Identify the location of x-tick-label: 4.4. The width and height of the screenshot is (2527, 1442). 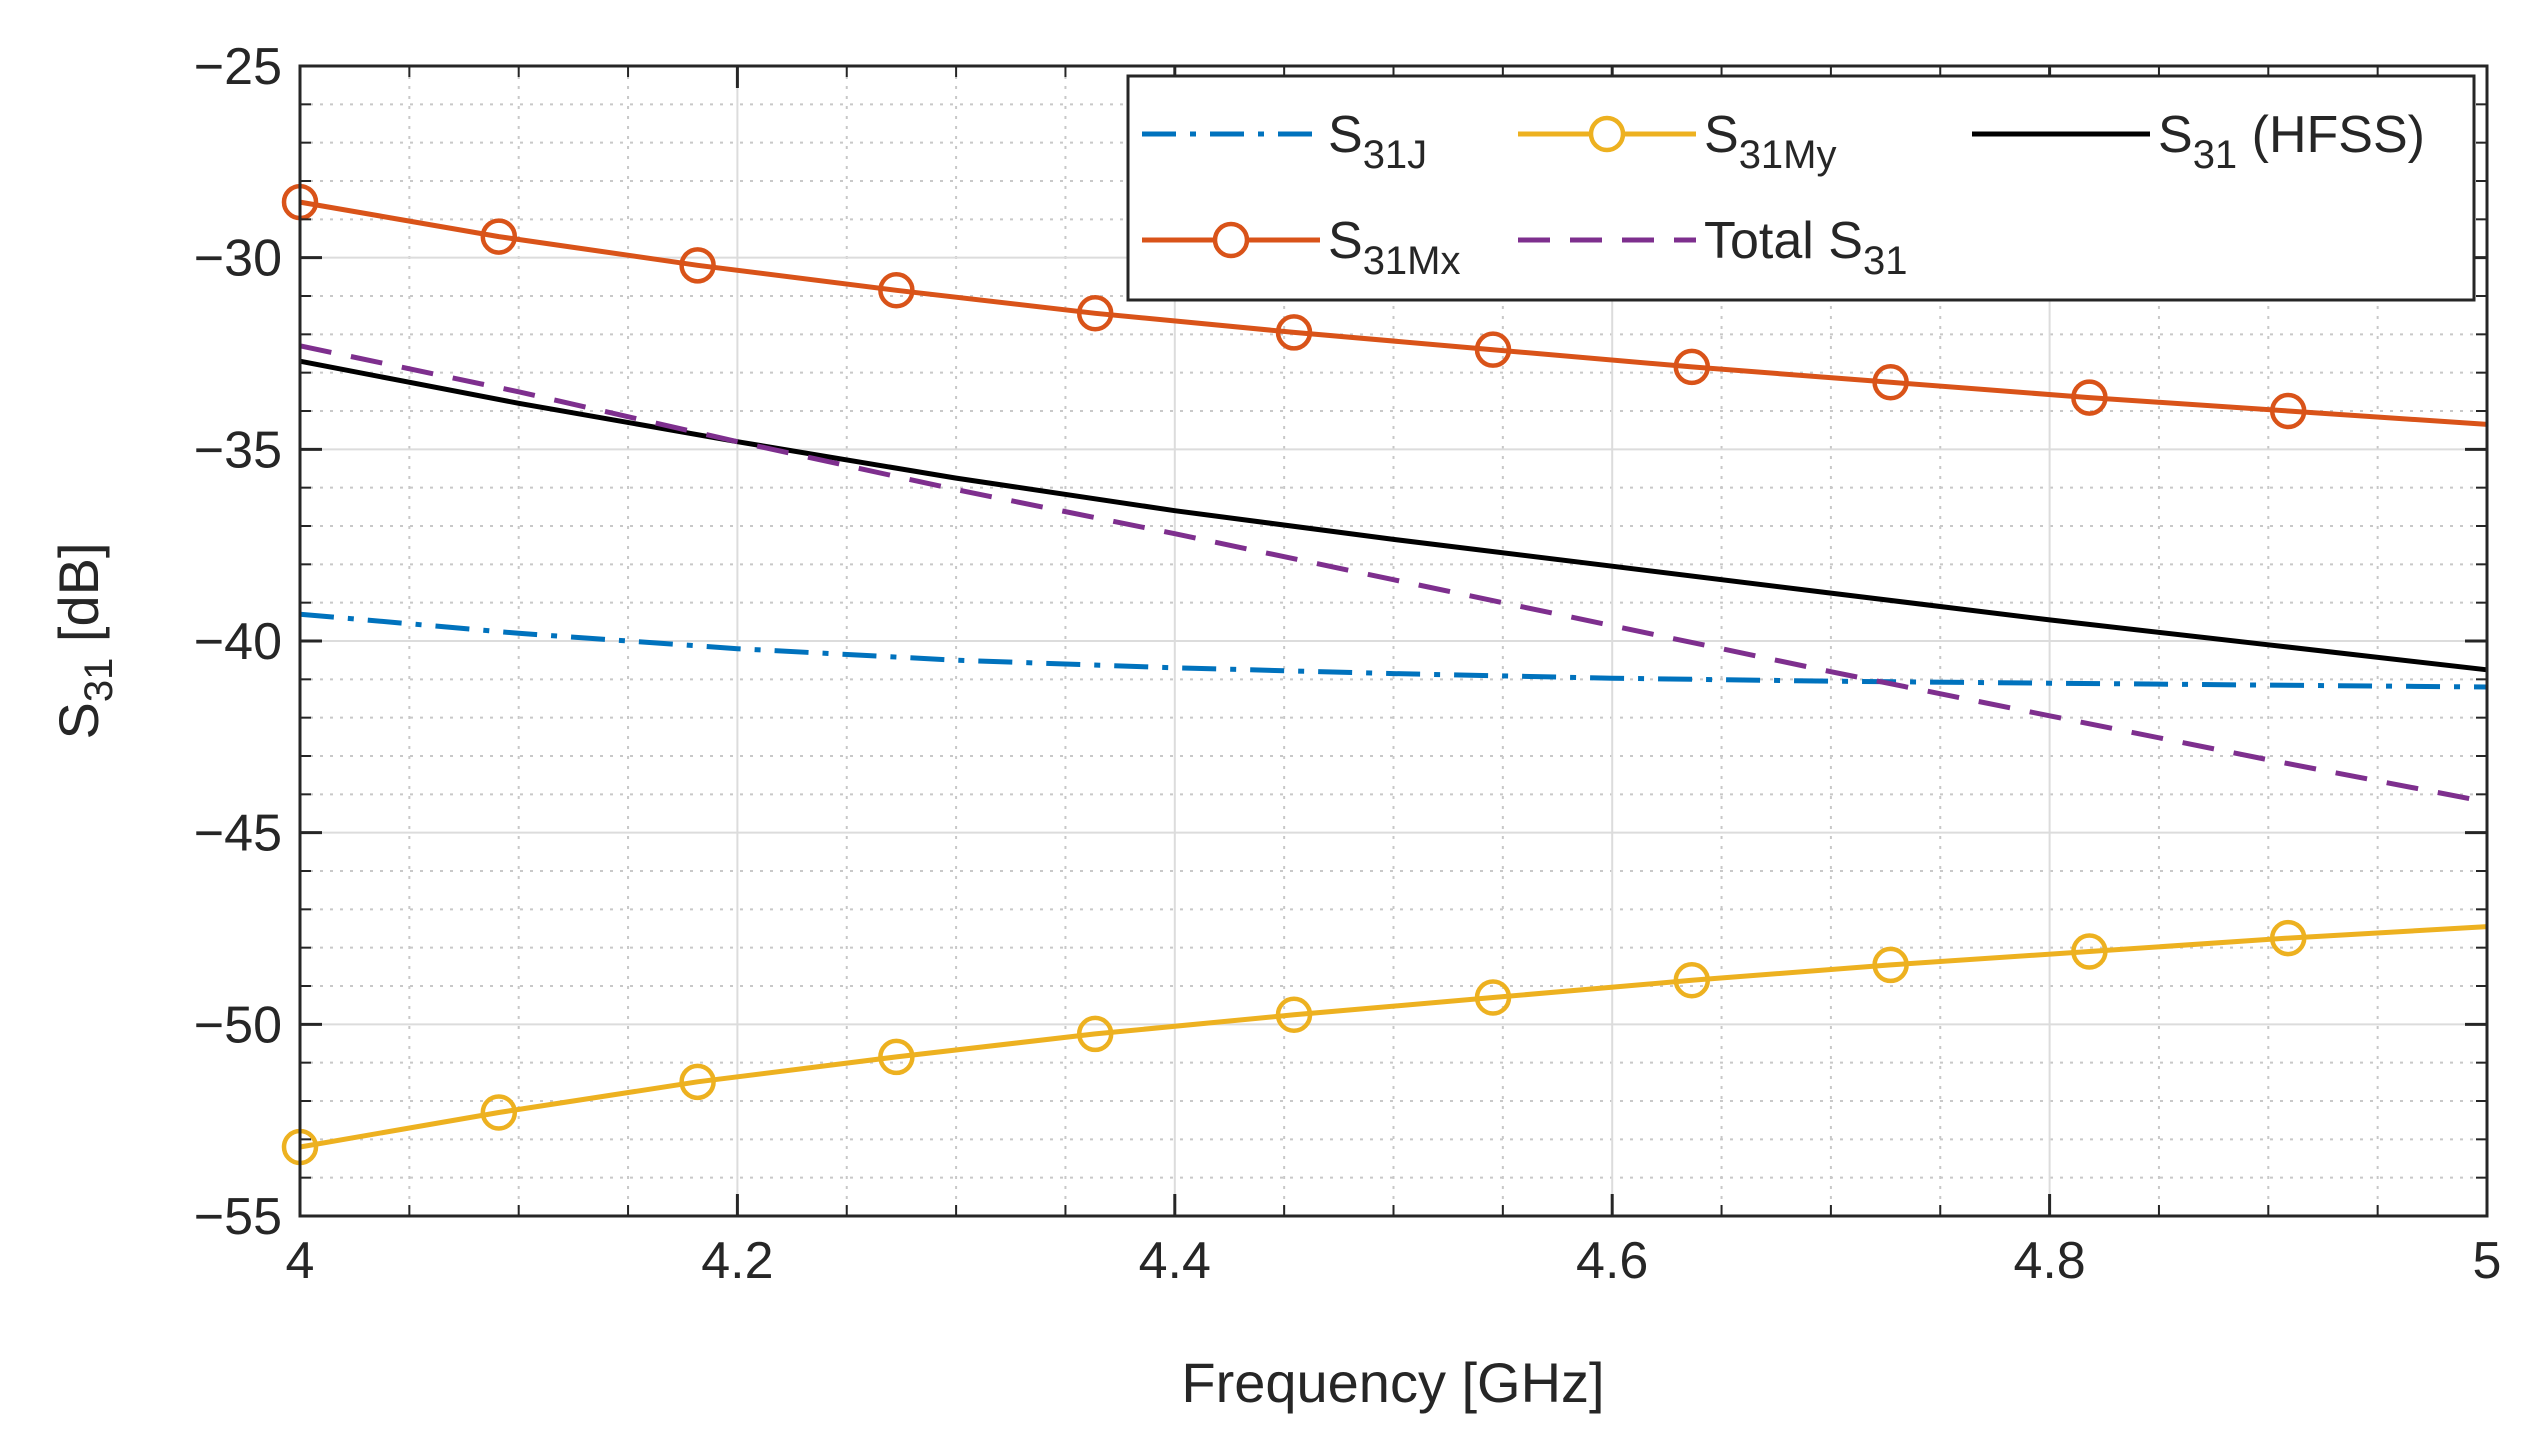
(1175, 1261).